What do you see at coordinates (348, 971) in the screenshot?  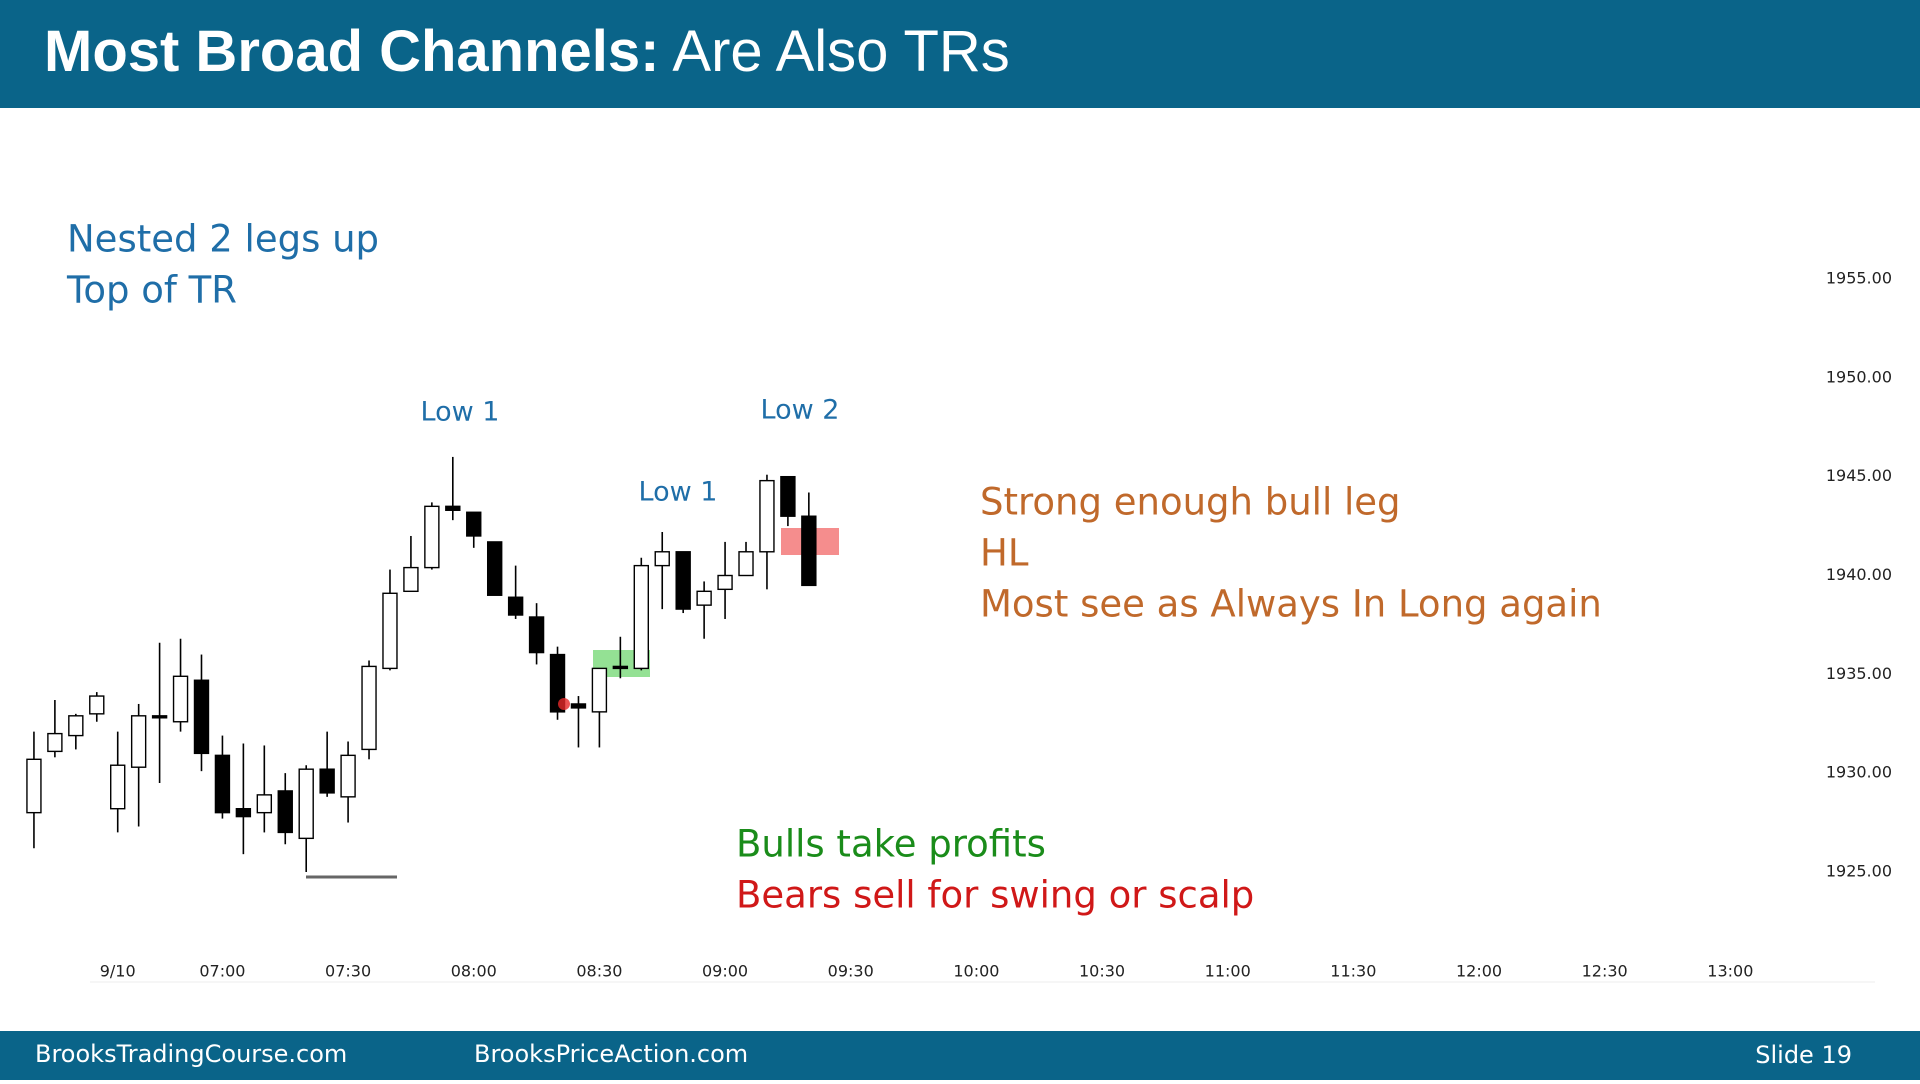 I see `x-tick-label: 07:30` at bounding box center [348, 971].